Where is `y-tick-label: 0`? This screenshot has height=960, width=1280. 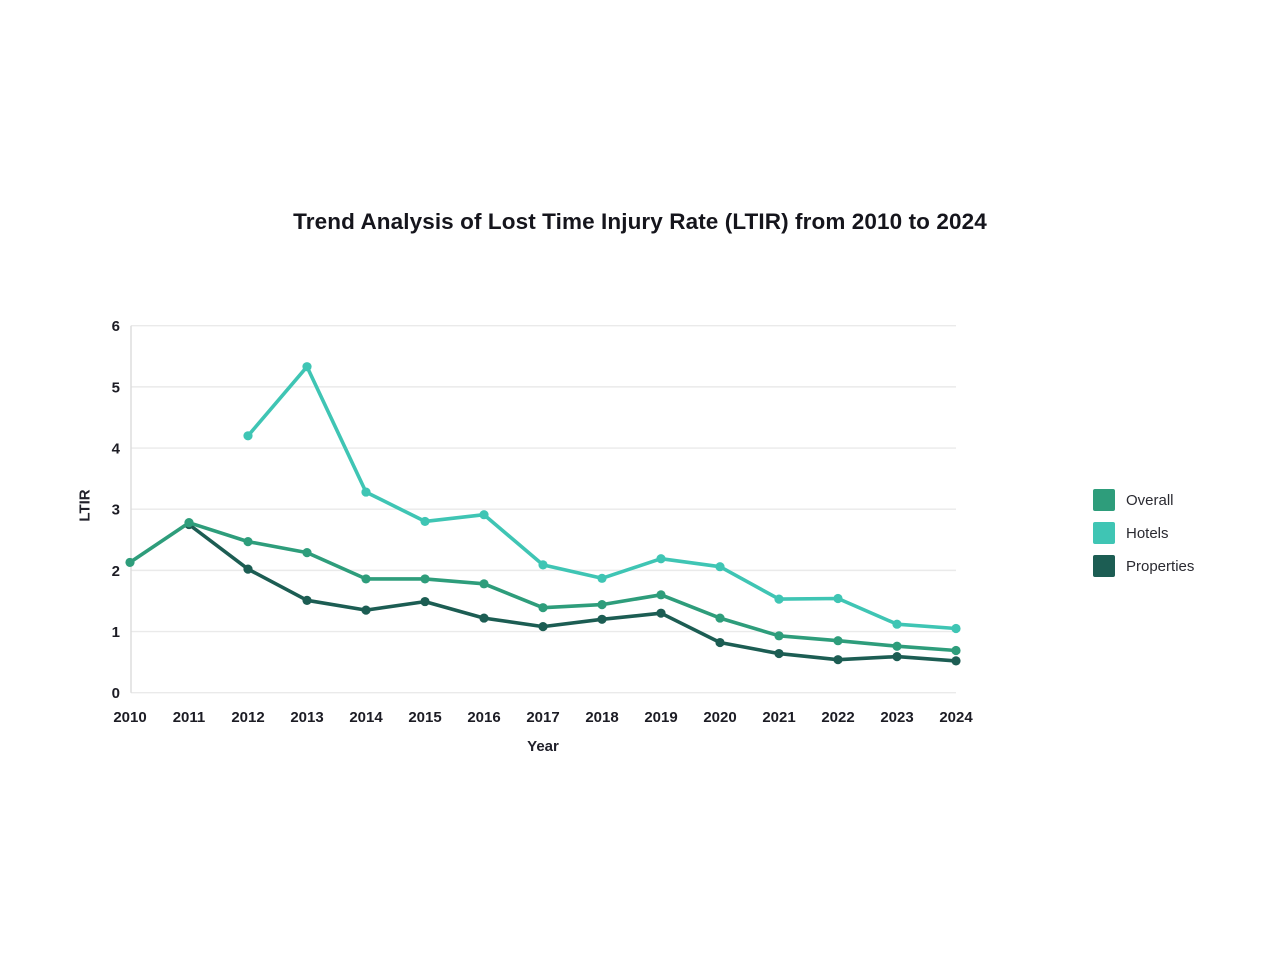 y-tick-label: 0 is located at coordinates (116, 693).